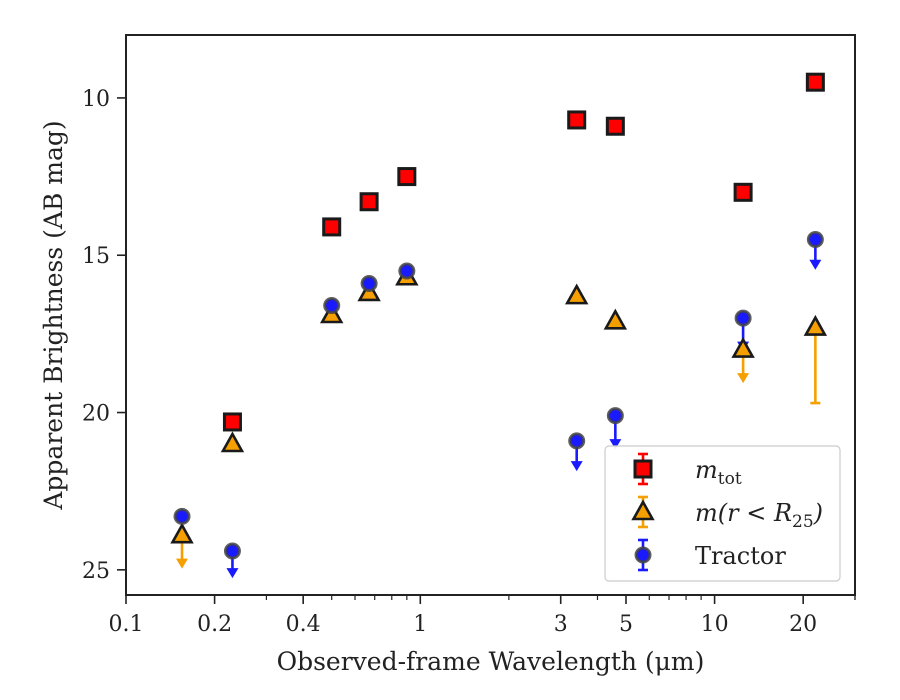 This screenshot has height=700, width=900. I want to click on legend-square-marker, so click(643, 469).